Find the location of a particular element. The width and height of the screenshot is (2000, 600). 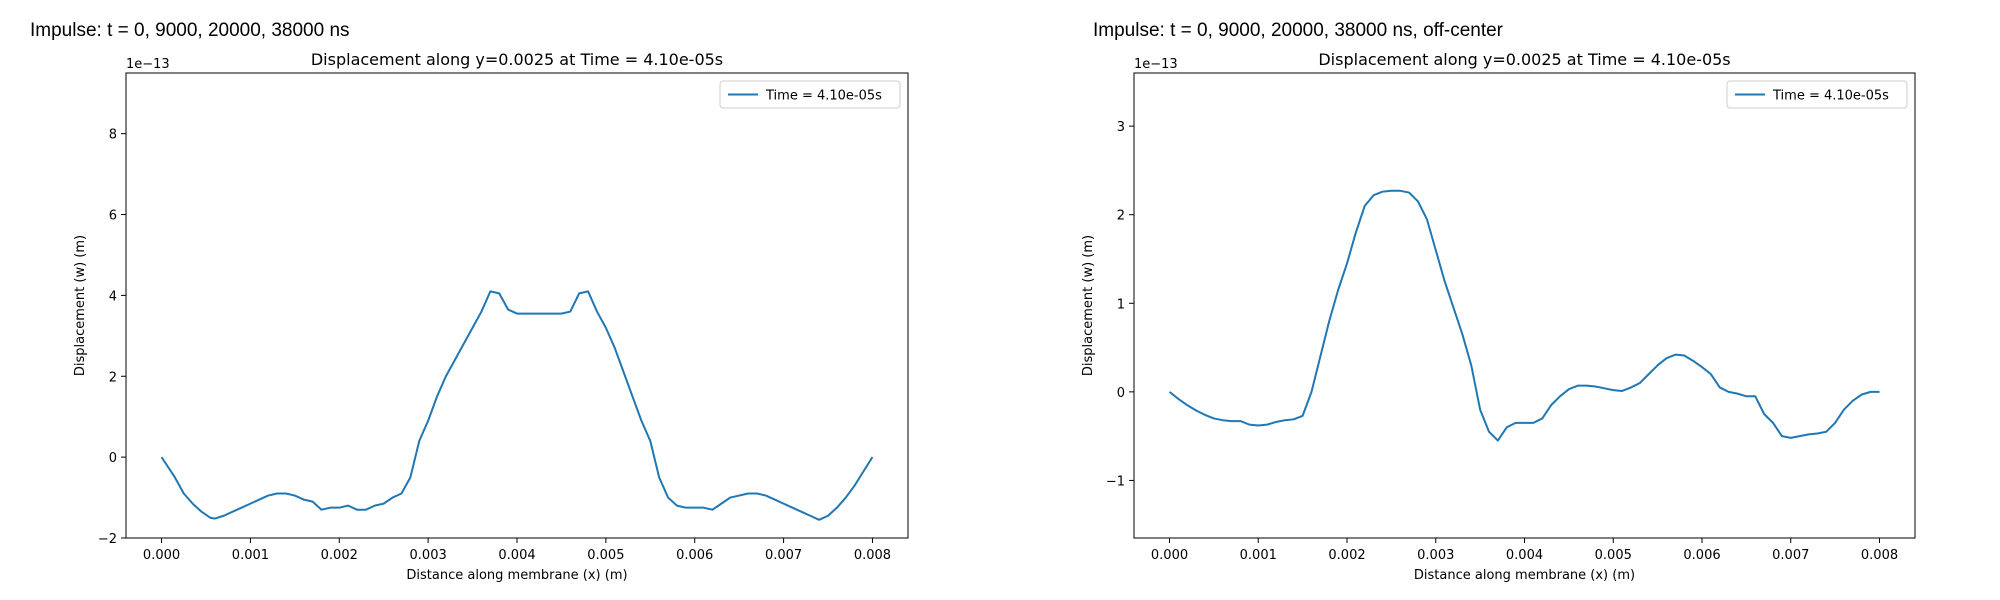

series-line is located at coordinates (517, 405).